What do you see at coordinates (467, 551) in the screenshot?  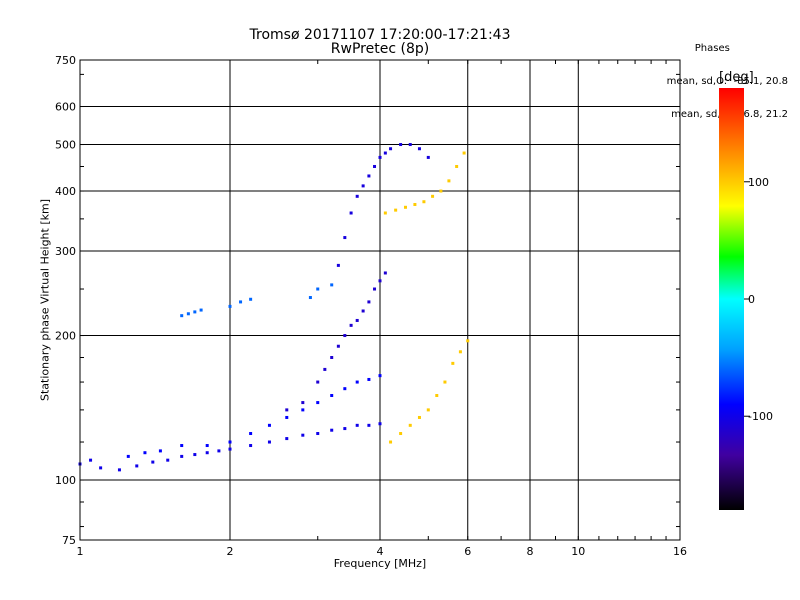 I see `x-tick-label: 6` at bounding box center [467, 551].